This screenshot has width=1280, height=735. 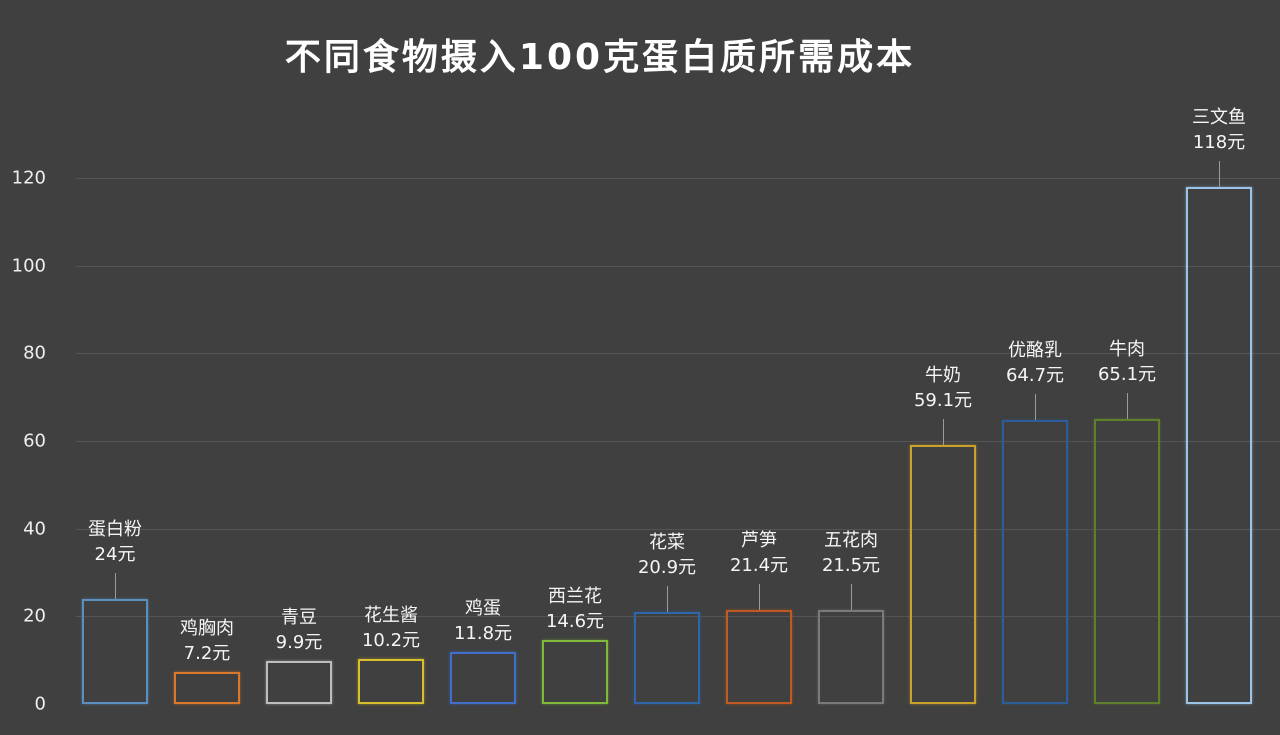 I want to click on bar-data-label: 芦笋 21.4元, so click(x=759, y=553).